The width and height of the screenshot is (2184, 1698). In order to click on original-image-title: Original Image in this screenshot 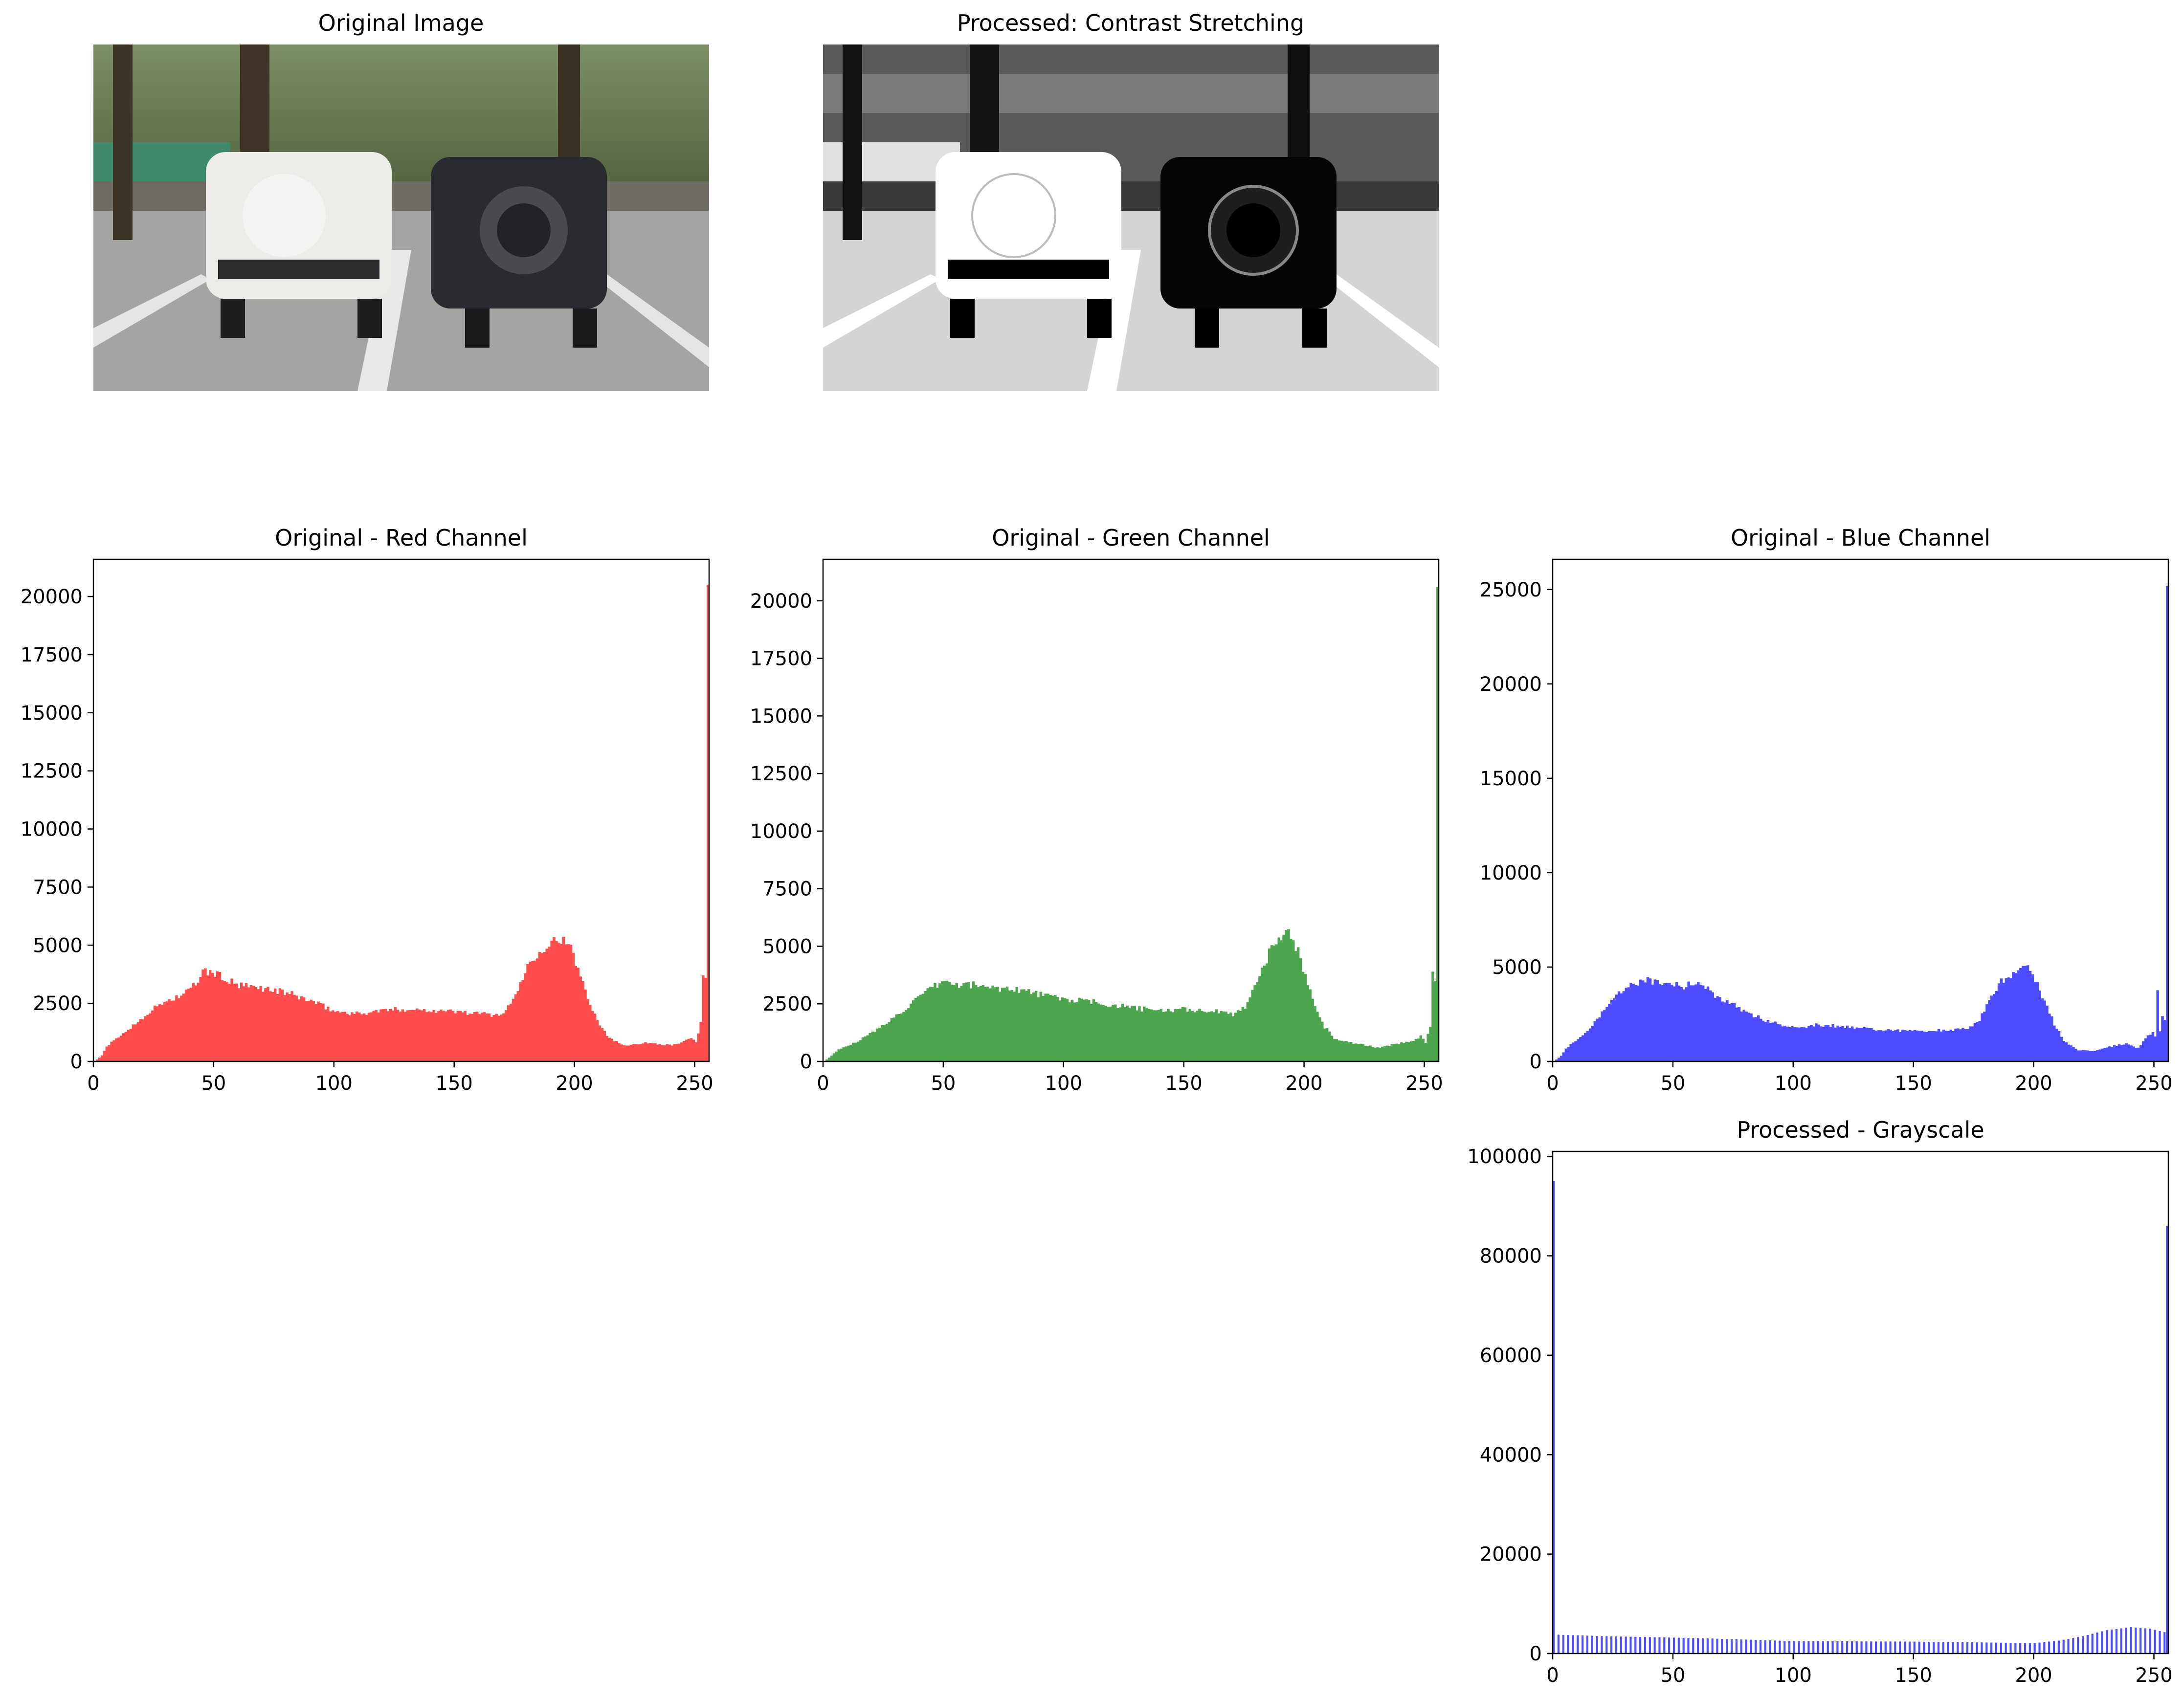, I will do `click(401, 23)`.